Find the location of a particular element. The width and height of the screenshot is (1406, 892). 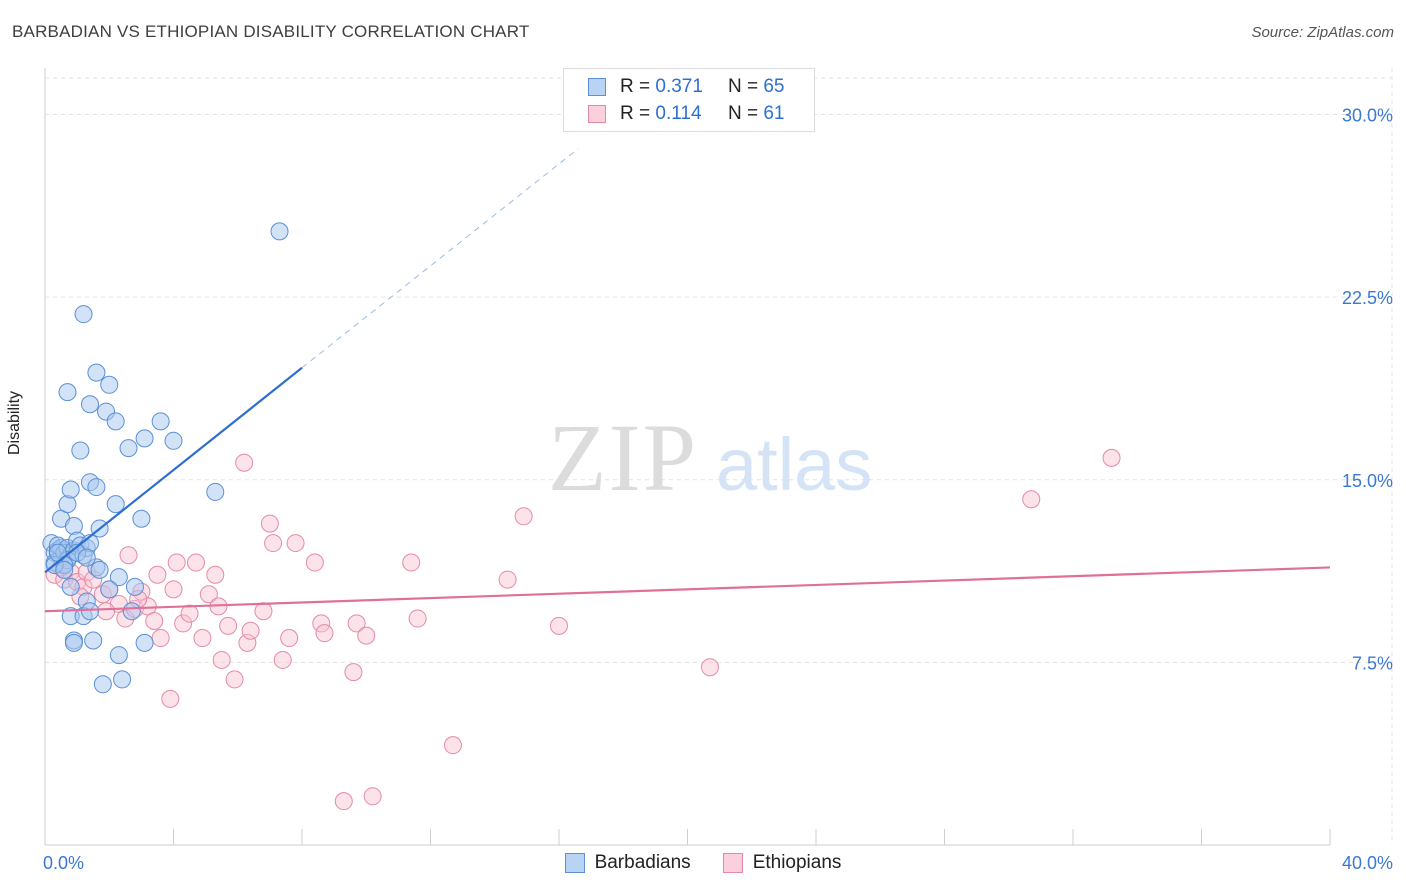

barbadians-points is located at coordinates (165, 458).